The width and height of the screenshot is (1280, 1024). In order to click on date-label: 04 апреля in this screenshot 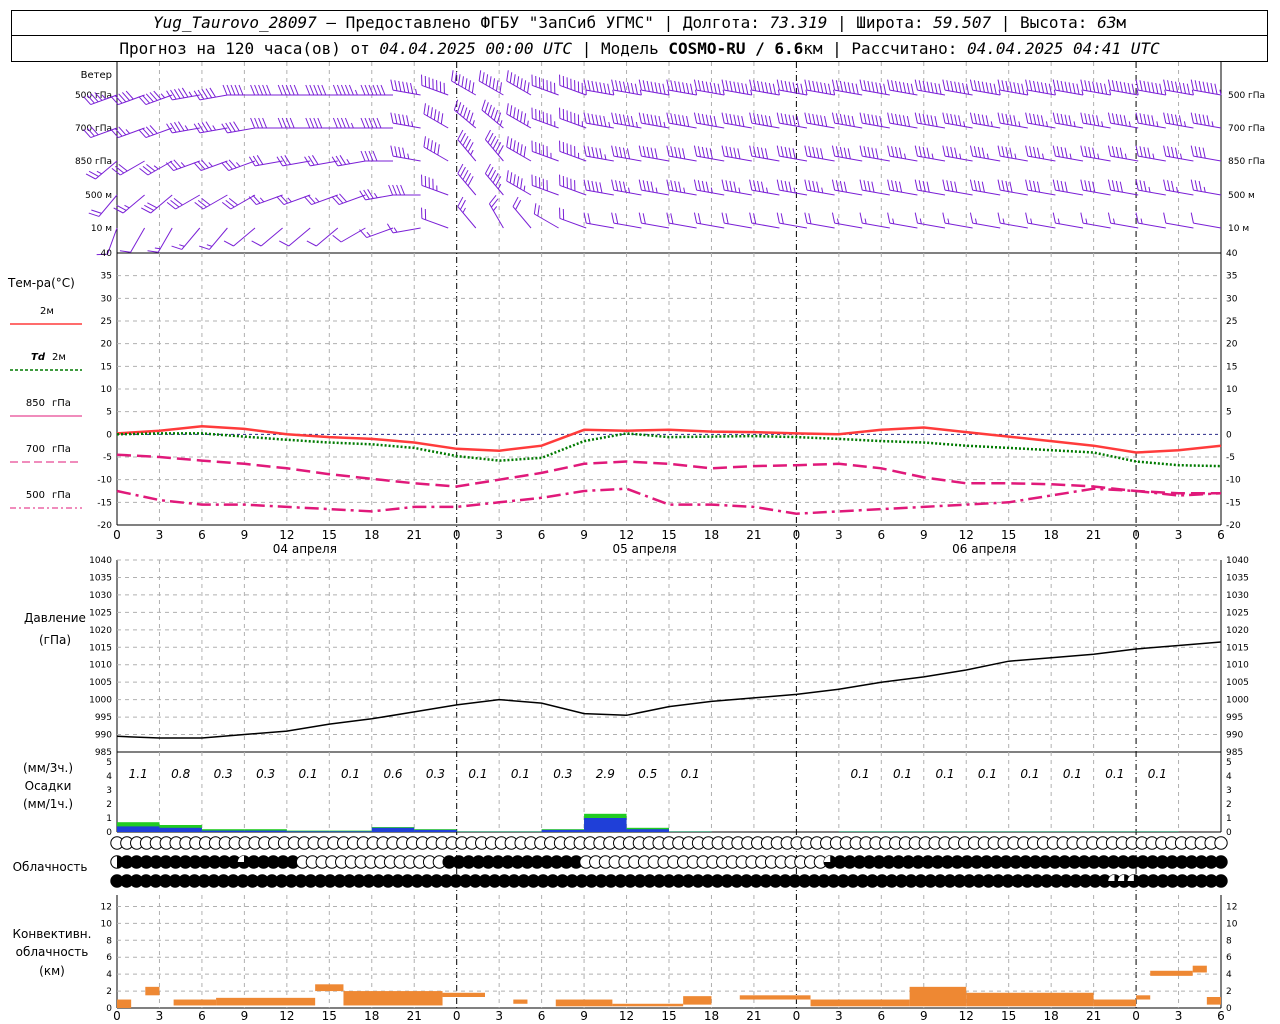, I will do `click(305, 549)`.